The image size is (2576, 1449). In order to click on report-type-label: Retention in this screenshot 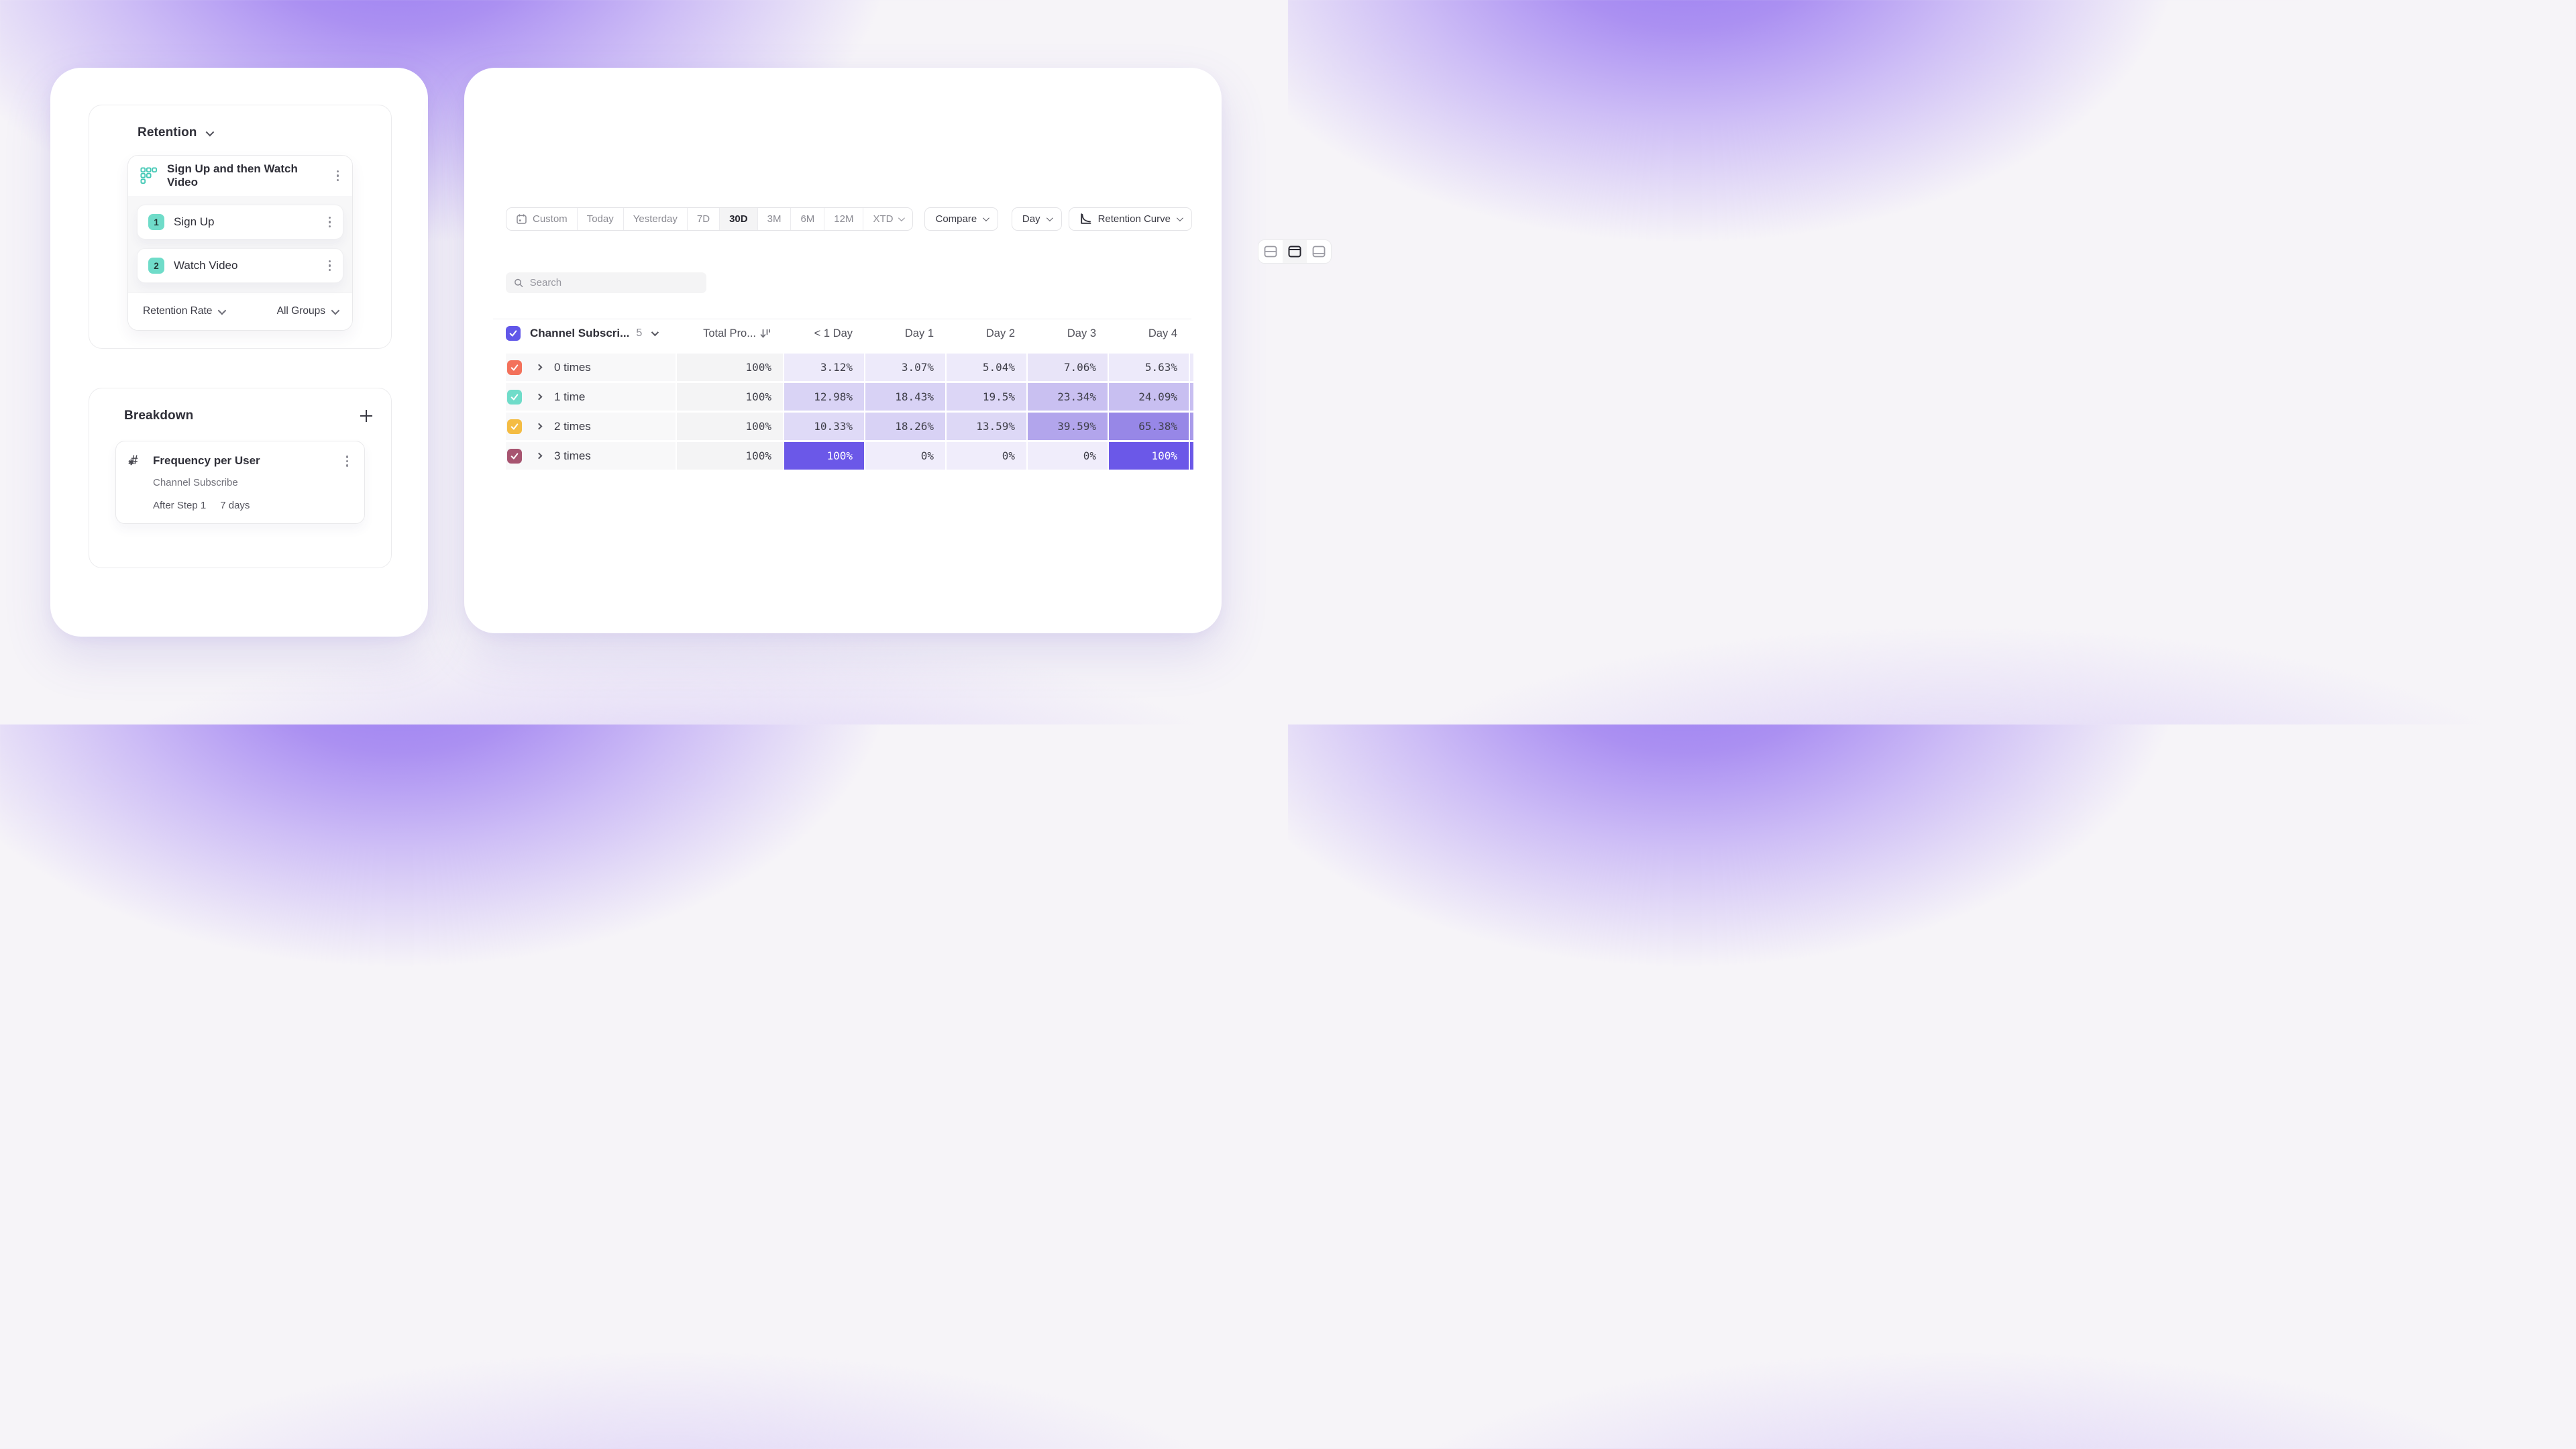, I will do `click(167, 132)`.